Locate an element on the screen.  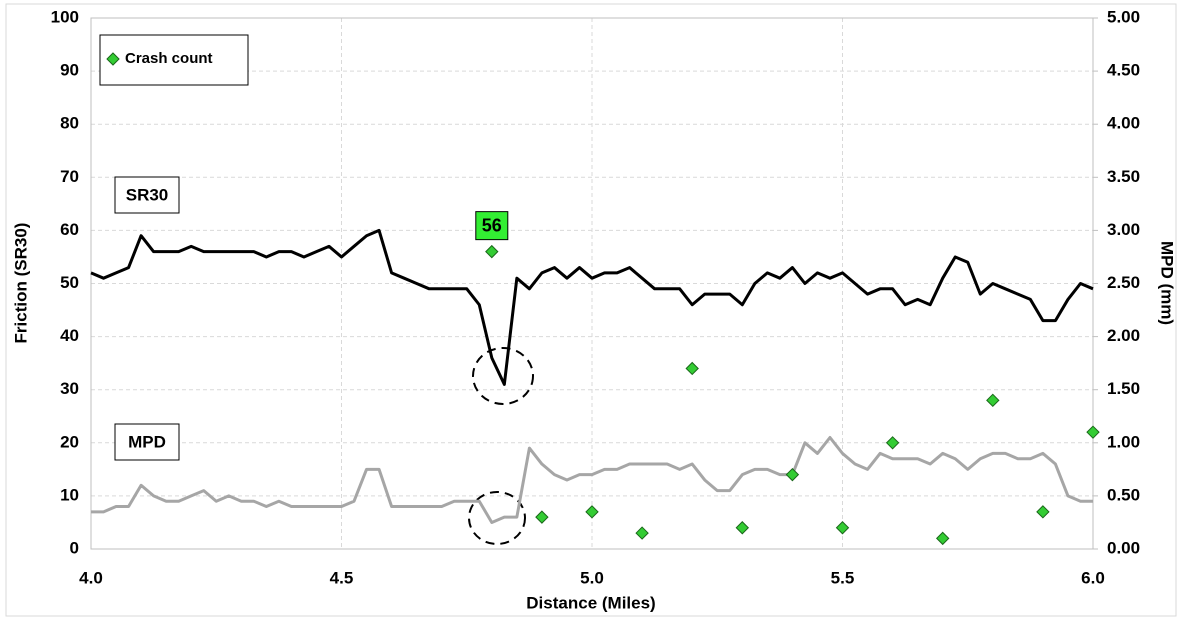
y-tick-label: 70 is located at coordinates (69, 176).